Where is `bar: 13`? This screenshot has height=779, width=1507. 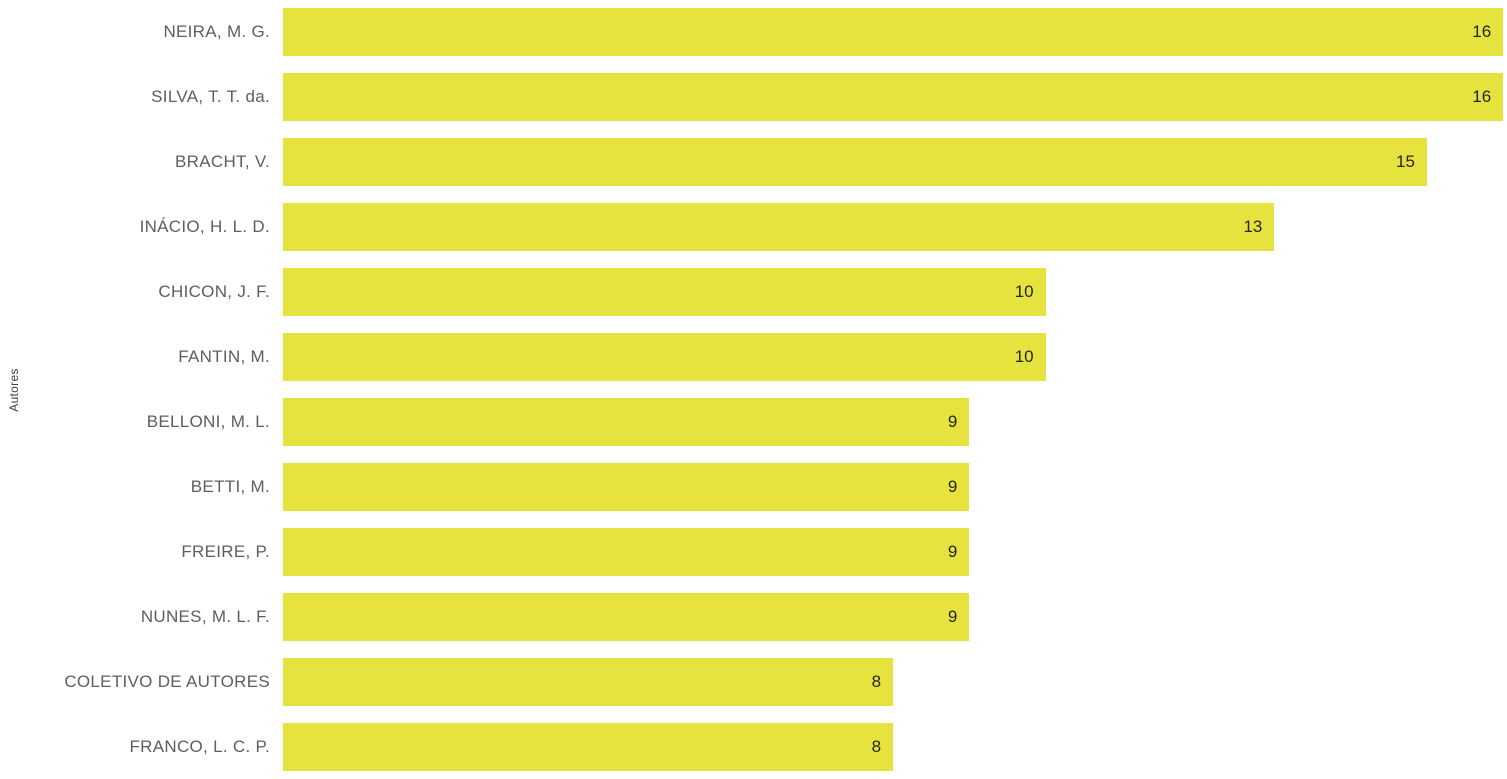 bar: 13 is located at coordinates (779, 227).